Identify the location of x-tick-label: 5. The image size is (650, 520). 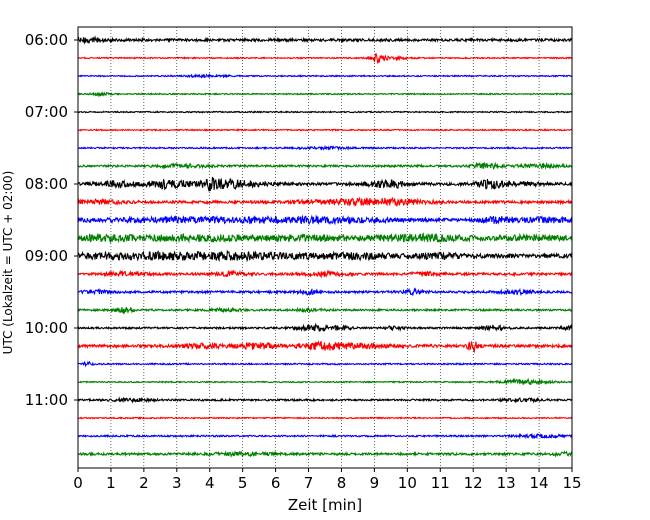
(243, 483).